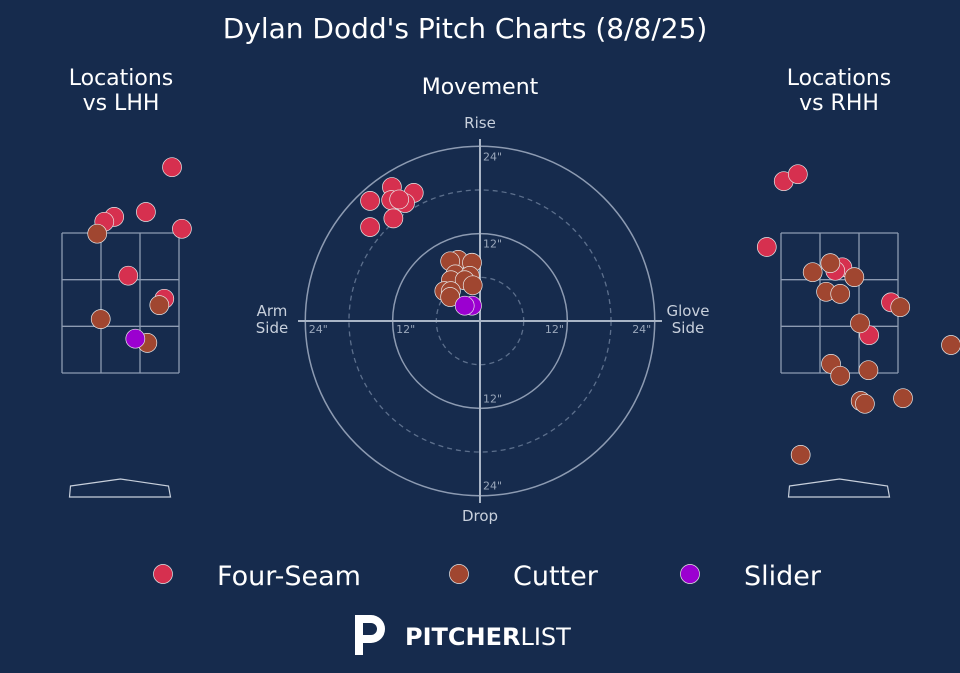 This screenshot has width=960, height=673. I want to click on panel-title: Movement, so click(480, 87).